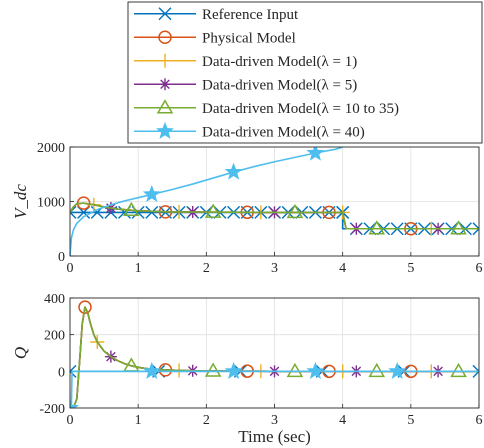 The height and width of the screenshot is (448, 484). What do you see at coordinates (274, 436) in the screenshot?
I see `x-axis-label: Time (sec)` at bounding box center [274, 436].